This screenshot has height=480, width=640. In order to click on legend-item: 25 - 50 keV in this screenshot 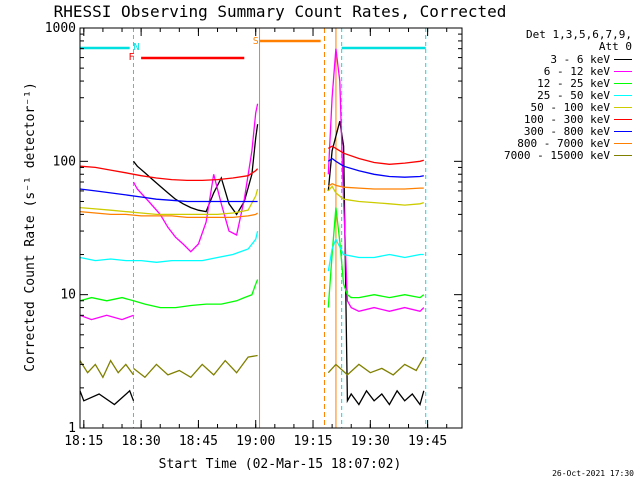, I will do `click(547, 95)`.